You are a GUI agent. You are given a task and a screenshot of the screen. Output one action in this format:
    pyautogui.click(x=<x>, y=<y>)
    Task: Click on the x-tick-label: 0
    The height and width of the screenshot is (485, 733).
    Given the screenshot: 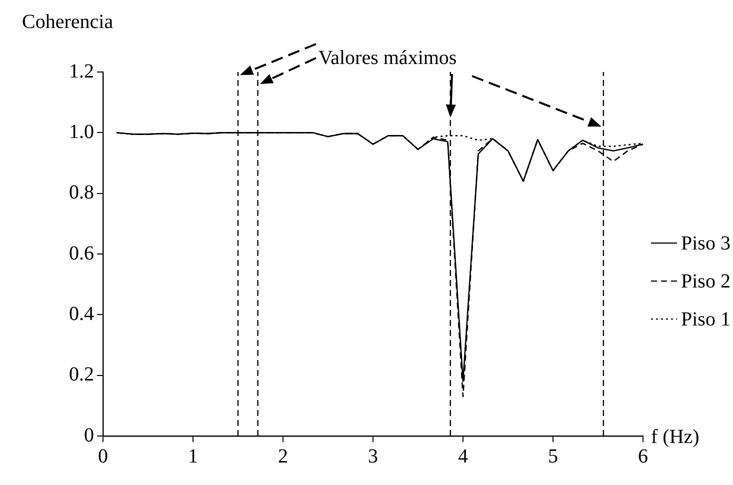 What is the action you would take?
    pyautogui.click(x=103, y=456)
    